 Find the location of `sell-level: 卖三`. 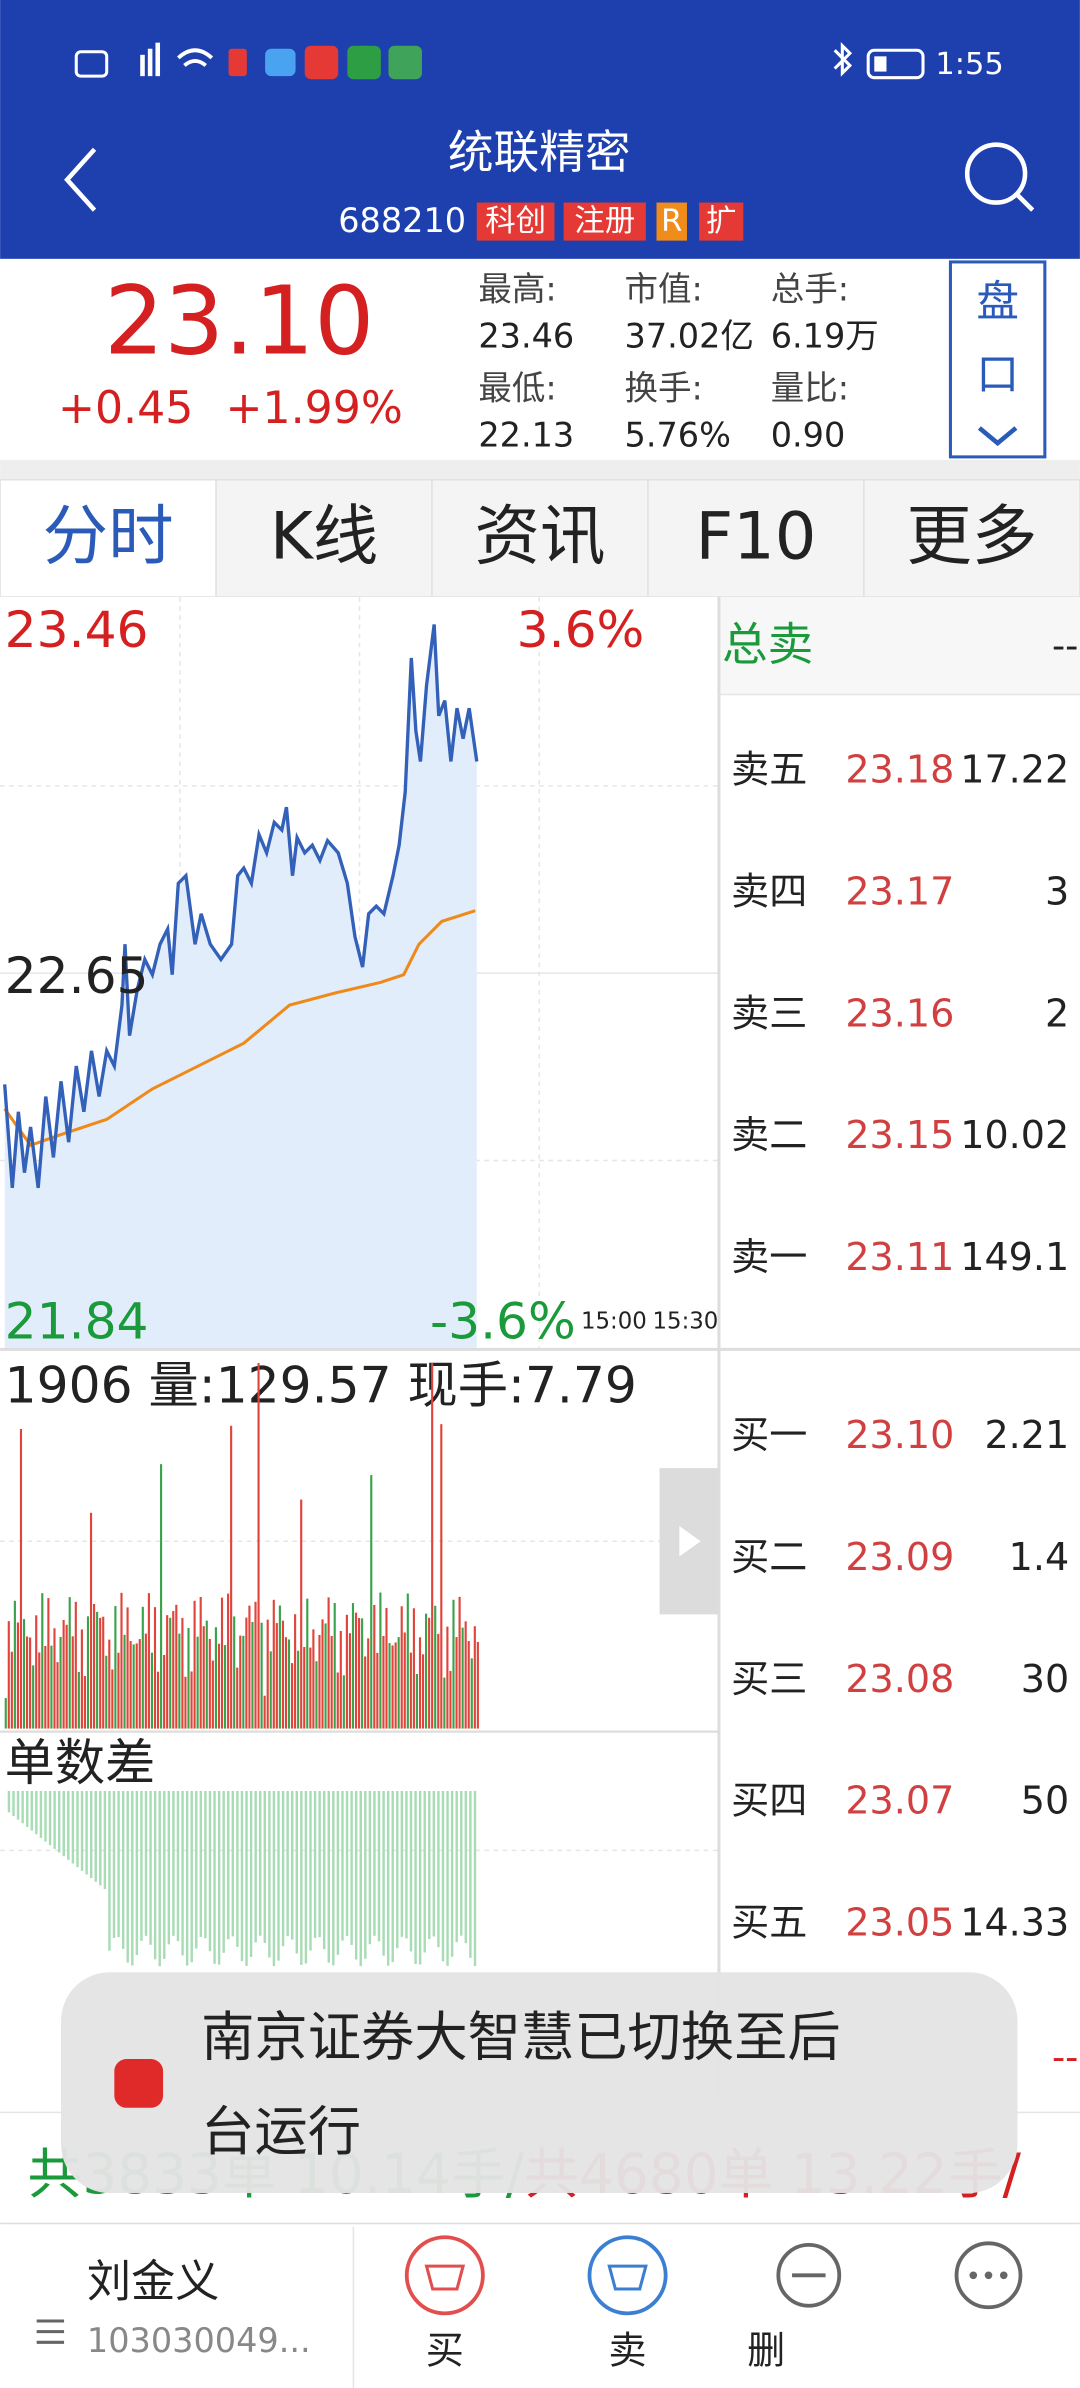

sell-level: 卖三 is located at coordinates (769, 1013).